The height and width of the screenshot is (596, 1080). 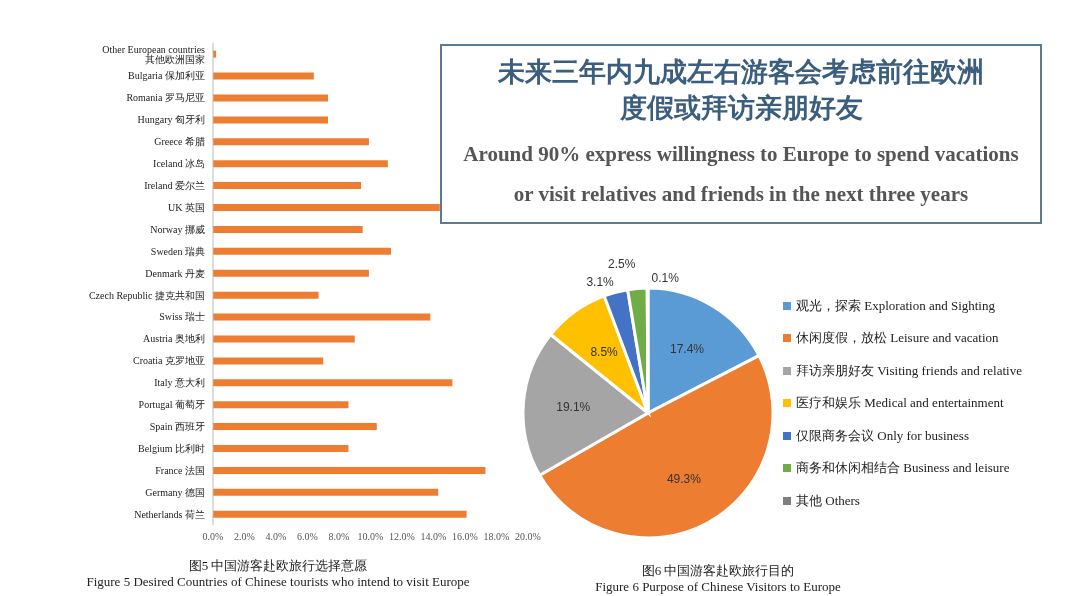 I want to click on y-tick-label: Czech Republic 捷克共和国, so click(x=146, y=295).